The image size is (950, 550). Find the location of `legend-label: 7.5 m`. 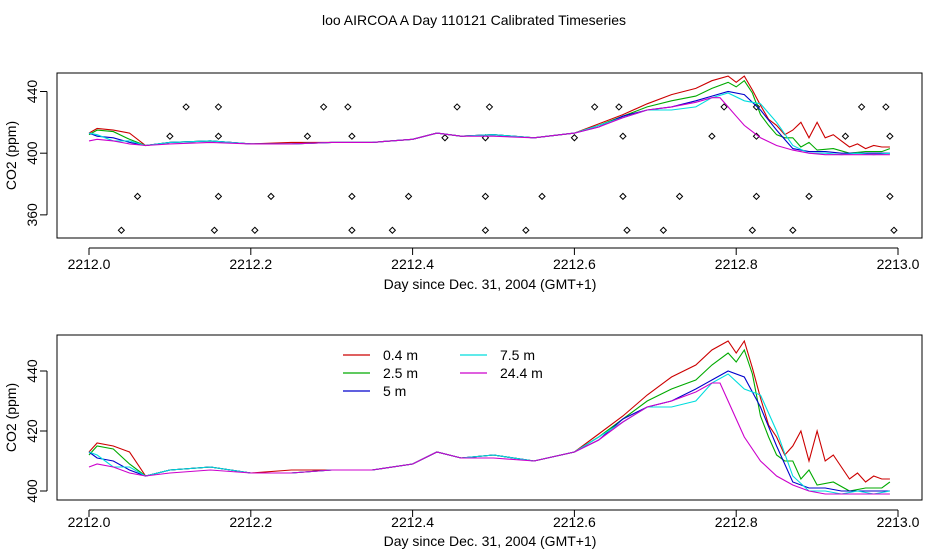

legend-label: 7.5 m is located at coordinates (517, 355).